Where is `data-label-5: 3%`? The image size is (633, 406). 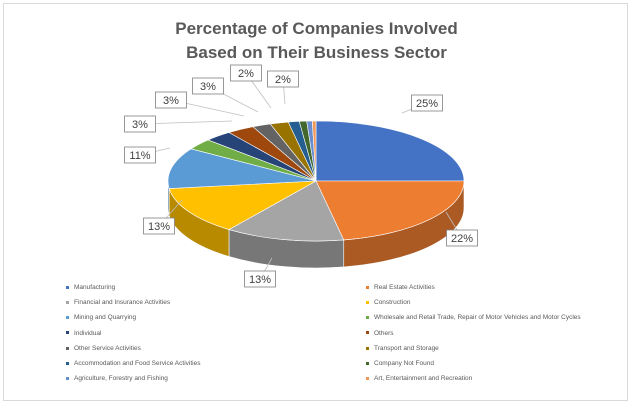
data-label-5: 3% is located at coordinates (140, 125).